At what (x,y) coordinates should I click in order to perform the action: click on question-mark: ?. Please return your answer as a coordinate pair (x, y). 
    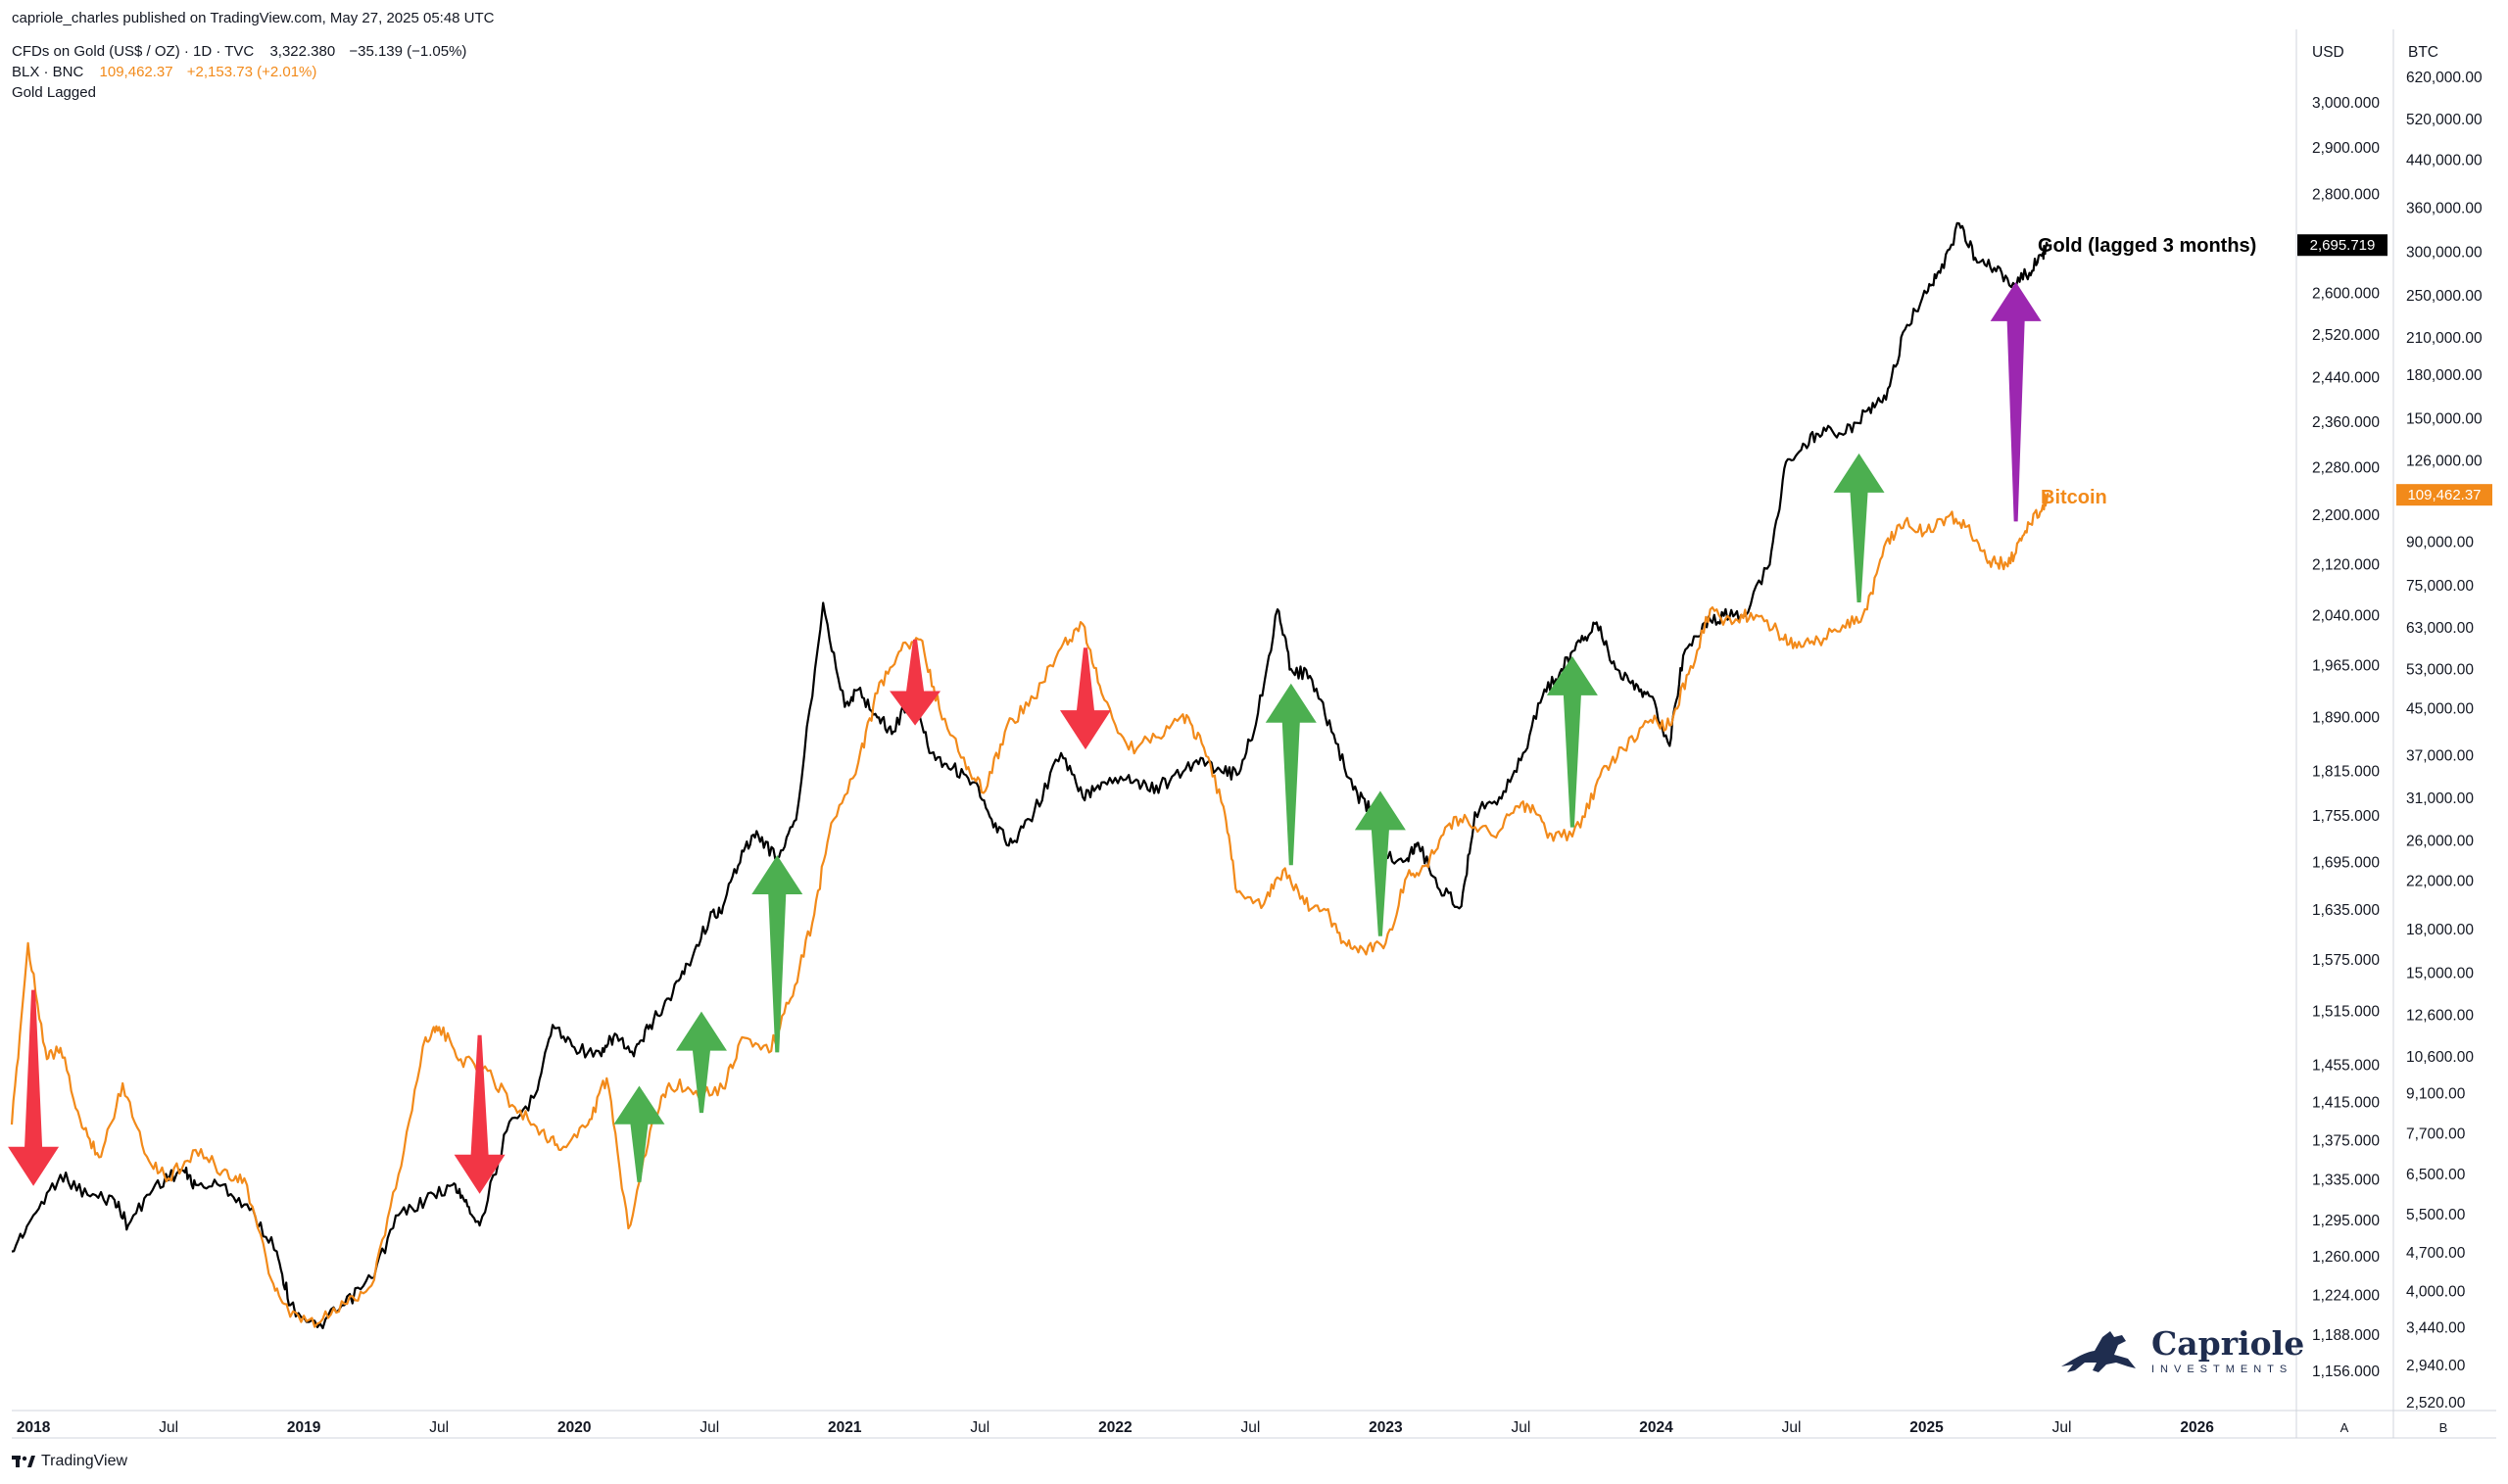
    Looking at the image, I should click on (2016, 253).